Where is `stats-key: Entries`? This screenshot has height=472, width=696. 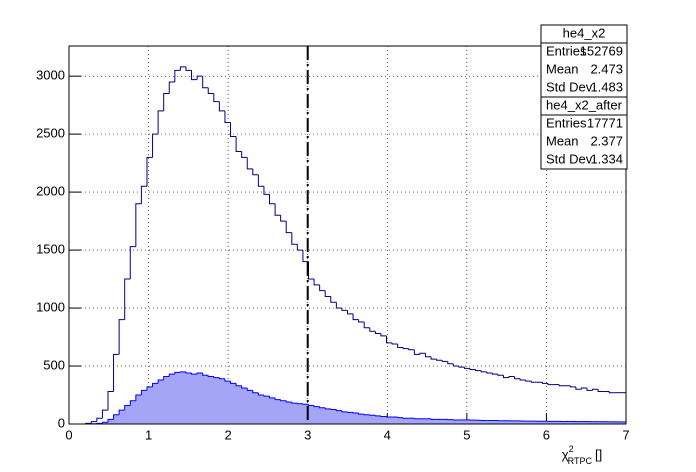 stats-key: Entries is located at coordinates (566, 50).